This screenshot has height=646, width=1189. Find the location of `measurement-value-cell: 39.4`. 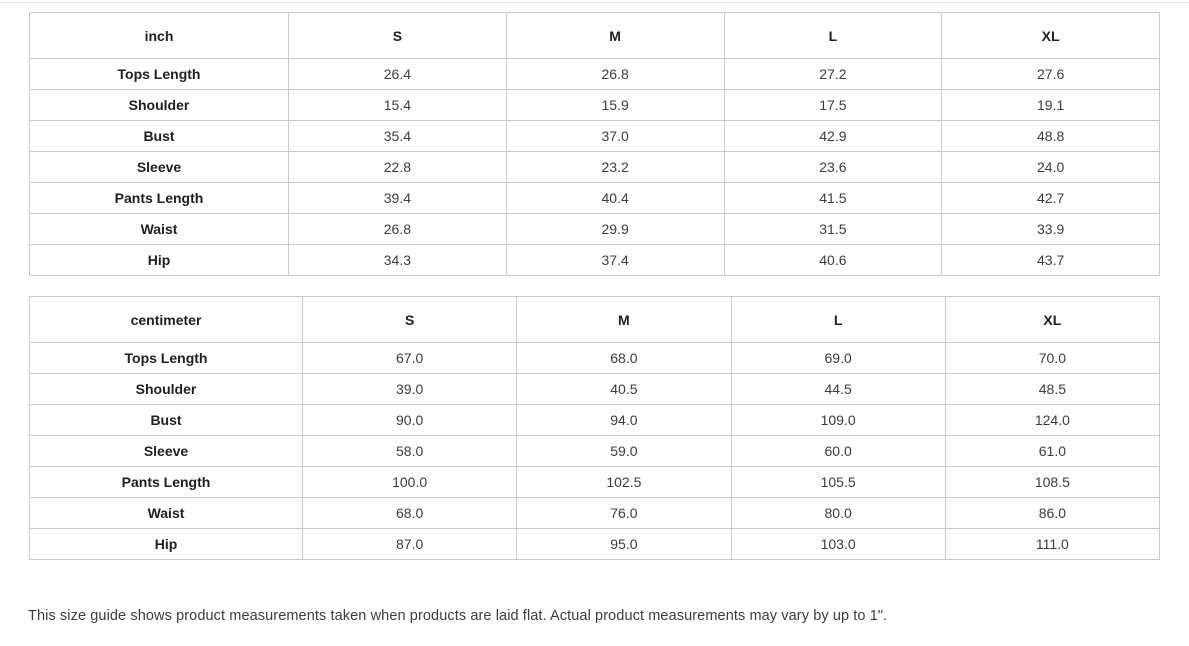

measurement-value-cell: 39.4 is located at coordinates (397, 198).